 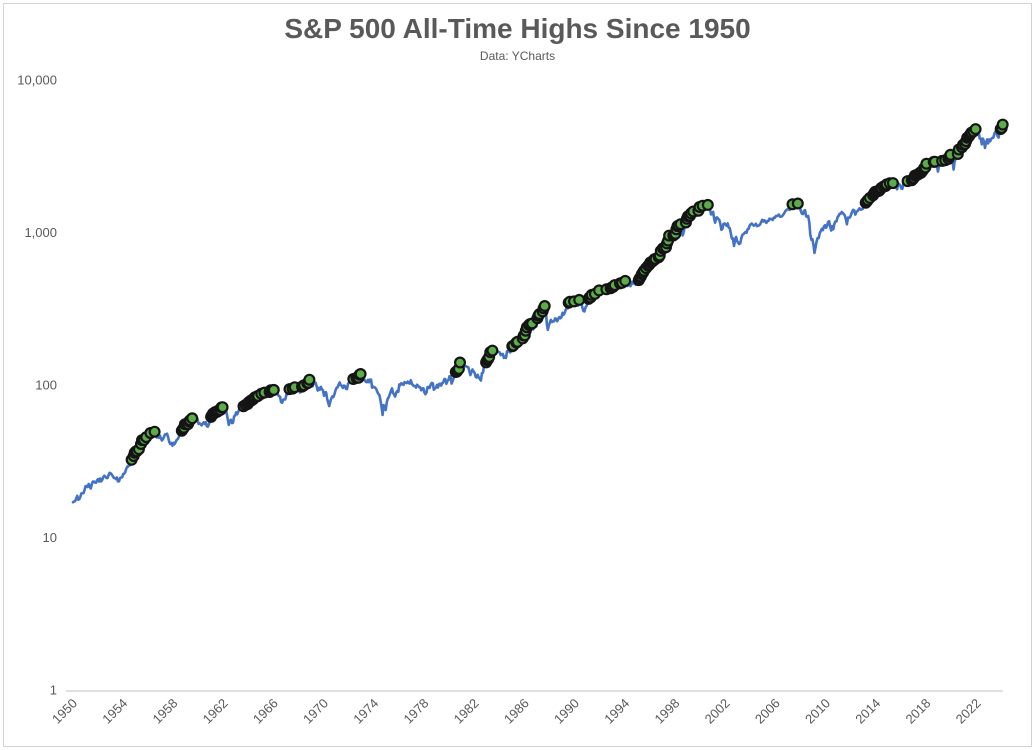 What do you see at coordinates (365, 711) in the screenshot?
I see `x-tick-label: 1974` at bounding box center [365, 711].